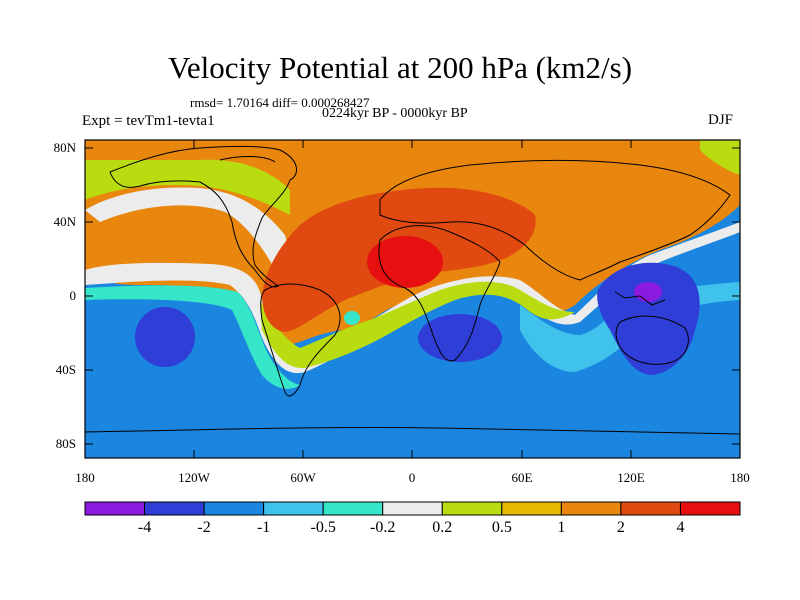 The height and width of the screenshot is (600, 800). What do you see at coordinates (522, 477) in the screenshot?
I see `lon-tick-label: 60E` at bounding box center [522, 477].